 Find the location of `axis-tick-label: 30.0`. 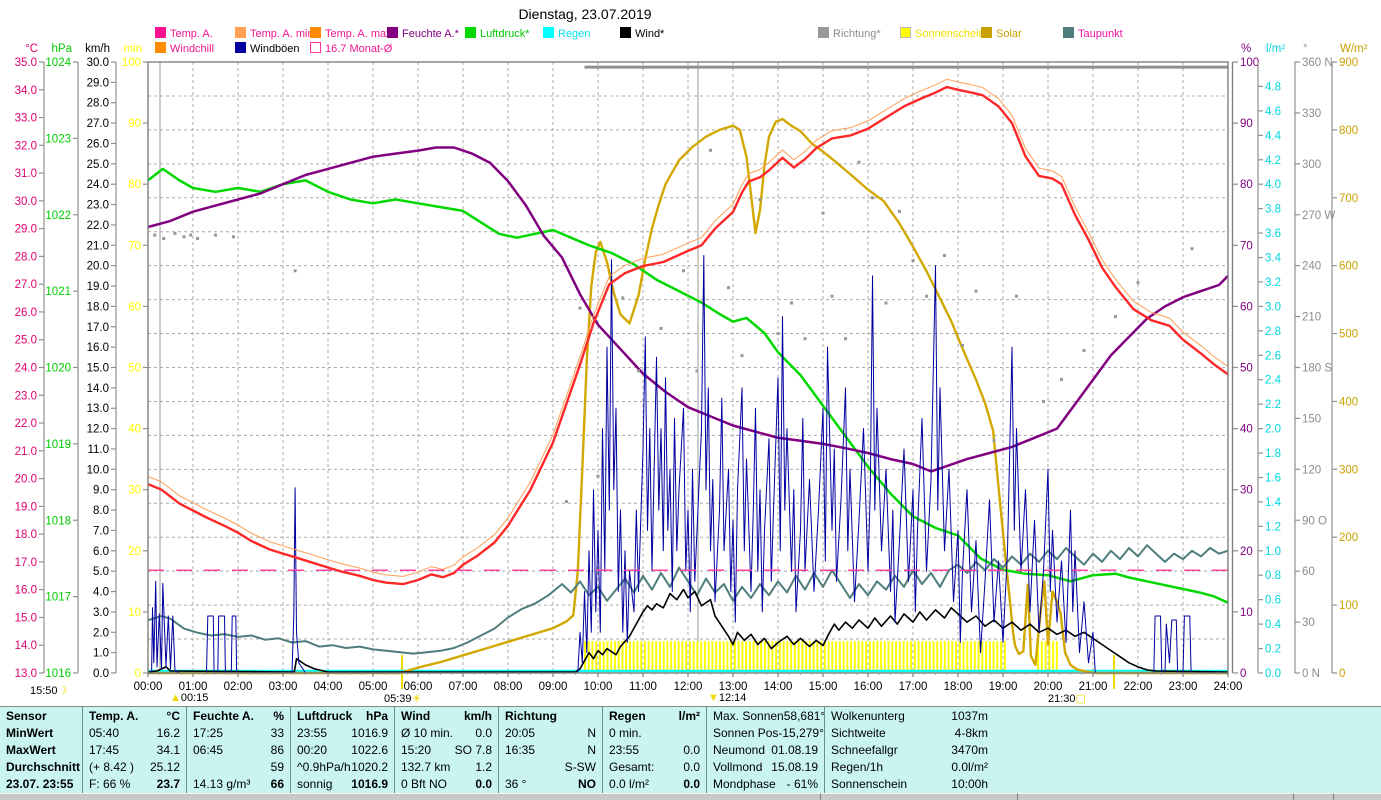

axis-tick-label: 30.0 is located at coordinates (98, 63).